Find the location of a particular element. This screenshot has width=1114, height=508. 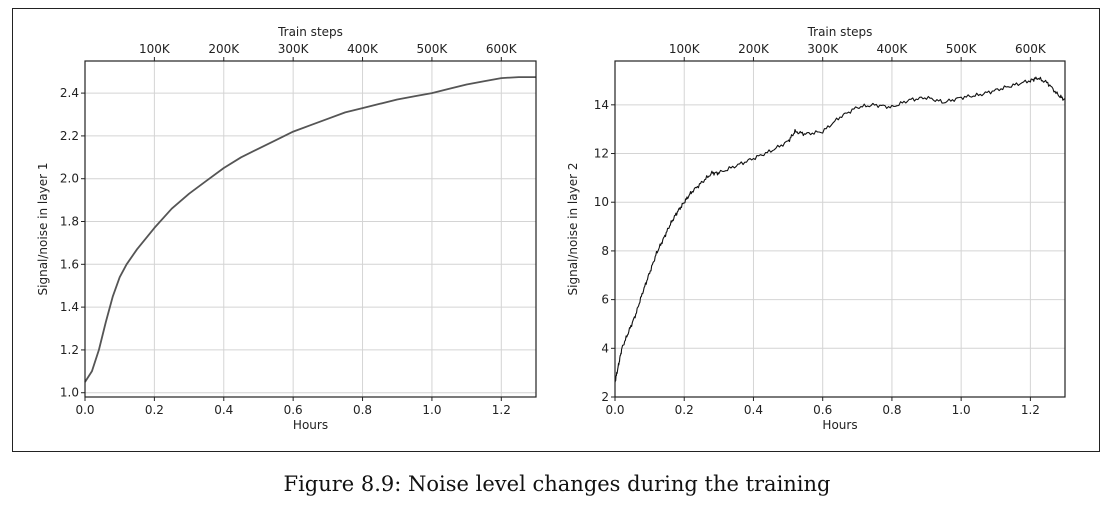

y-tick-label: 1.8 is located at coordinates (69, 222).